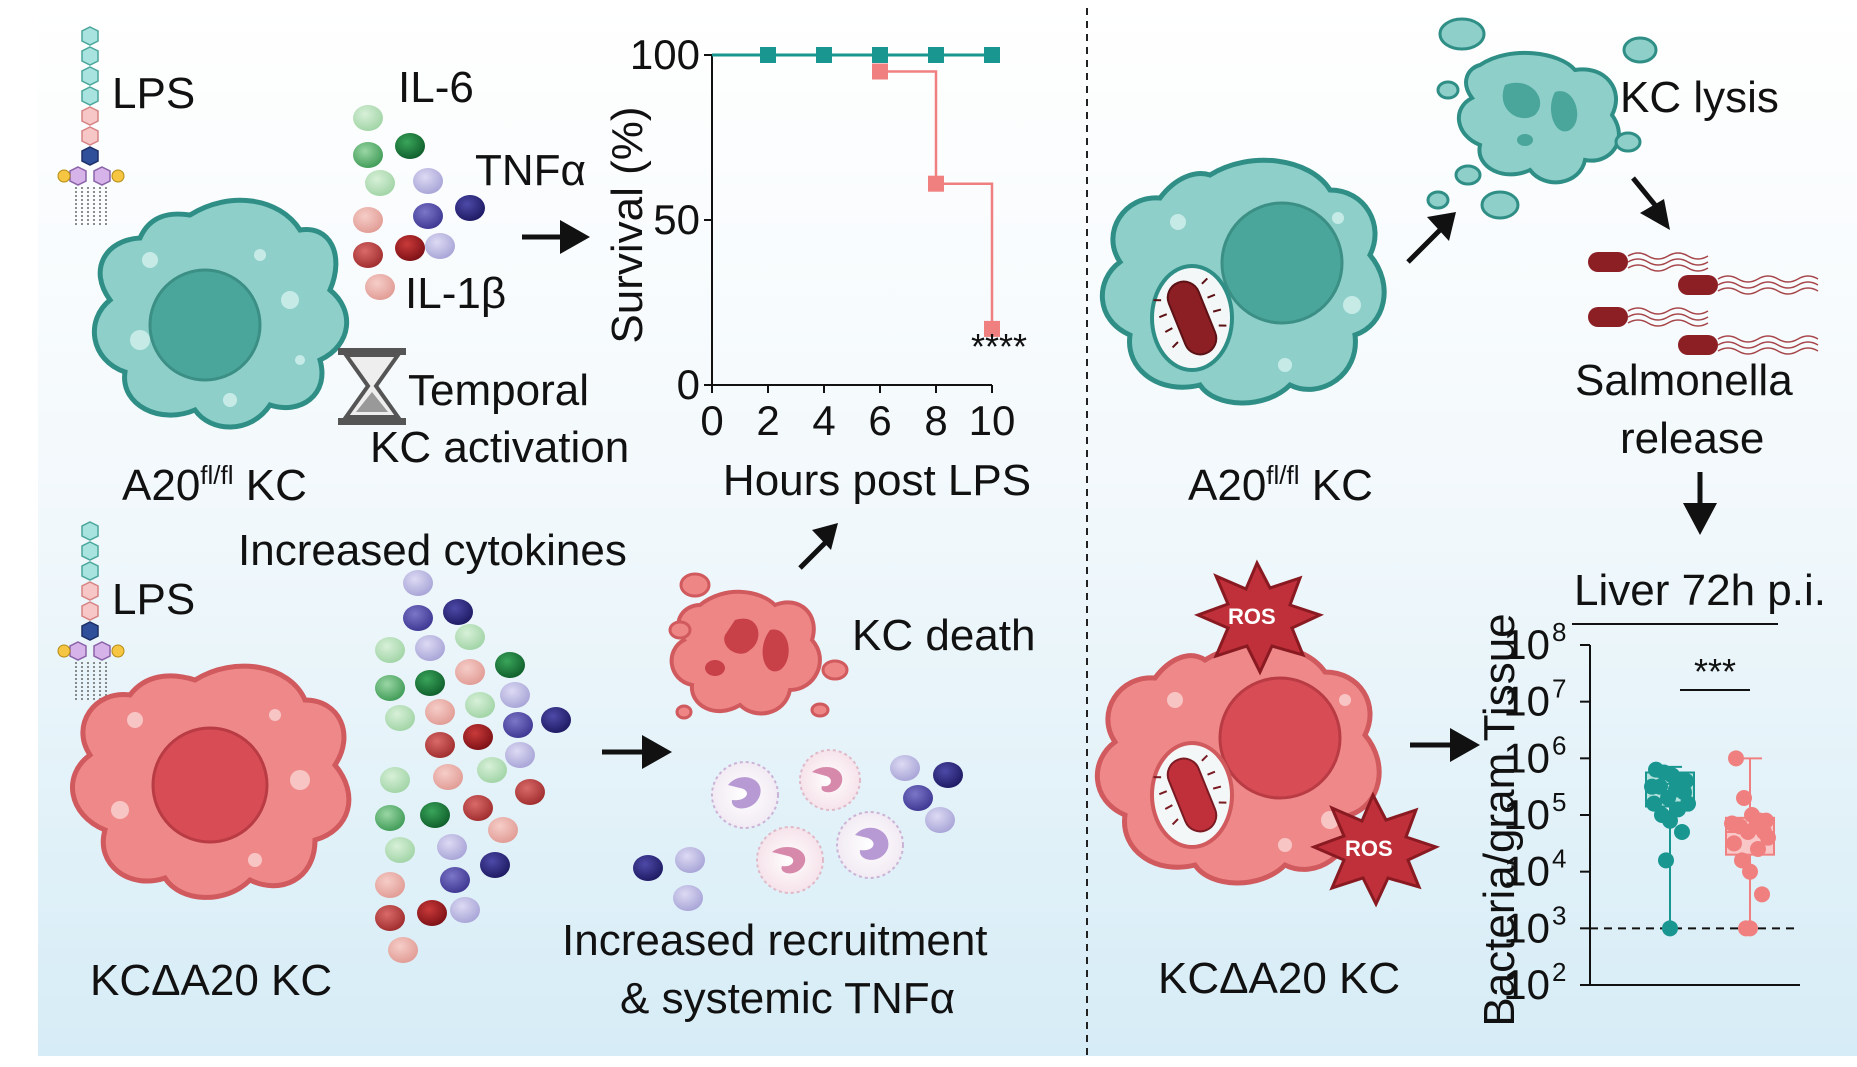  Describe the element at coordinates (91, 126) in the screenshot. I see `lps-molecule-icon` at that location.